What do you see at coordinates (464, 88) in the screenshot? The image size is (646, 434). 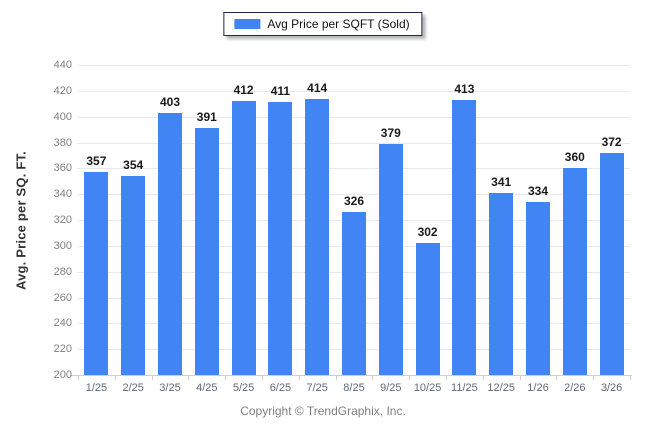 I see `bar-value-label: 413` at bounding box center [464, 88].